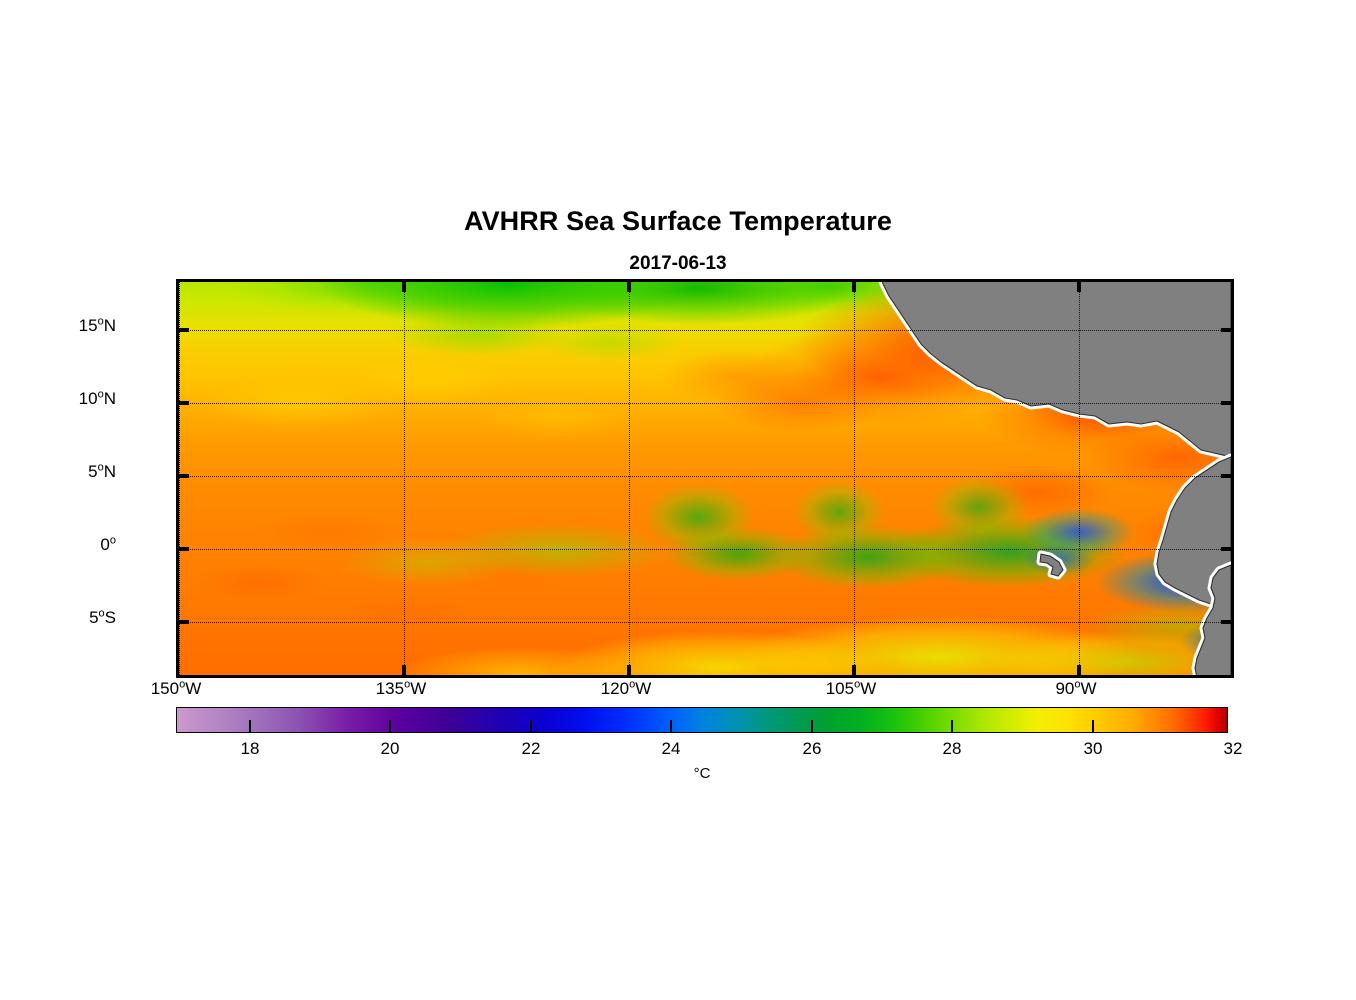  I want to click on colorbar-label-30: 30, so click(1093, 748).